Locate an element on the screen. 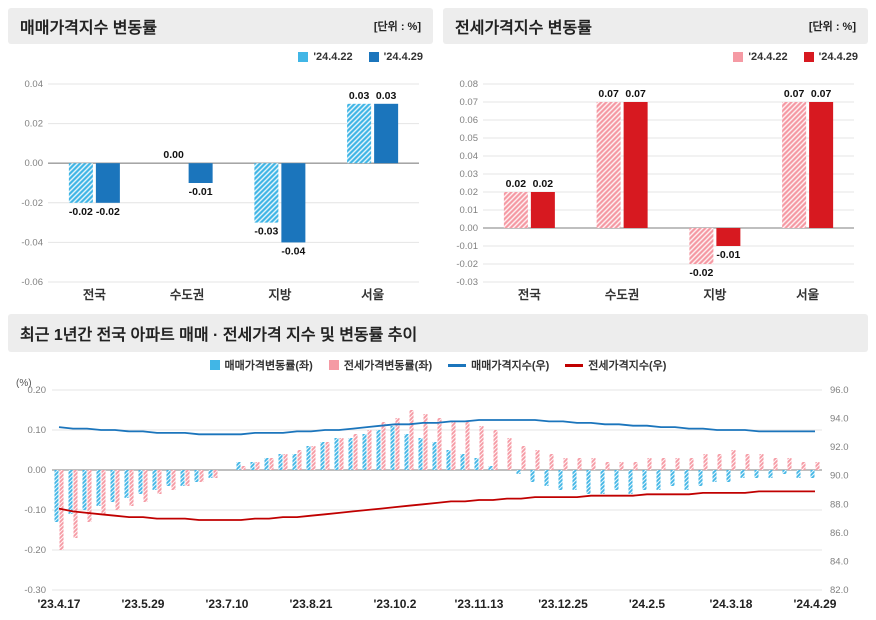 The width and height of the screenshot is (876, 620). y-tick-label: -0.06 is located at coordinates (32, 282).